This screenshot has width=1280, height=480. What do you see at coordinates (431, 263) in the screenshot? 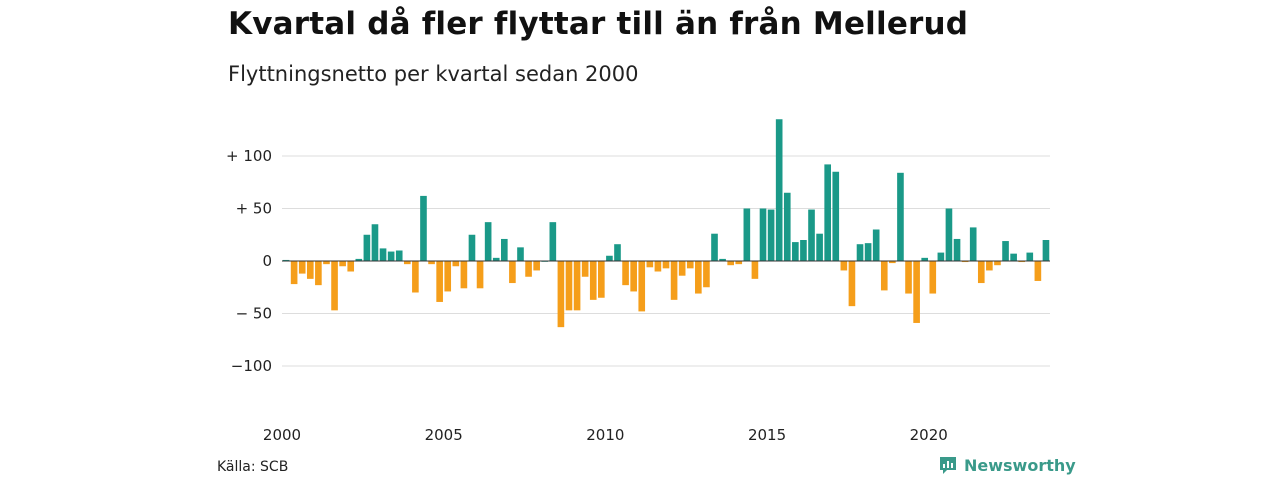
I see `bar: 2004 K3: -3` at bounding box center [431, 263].